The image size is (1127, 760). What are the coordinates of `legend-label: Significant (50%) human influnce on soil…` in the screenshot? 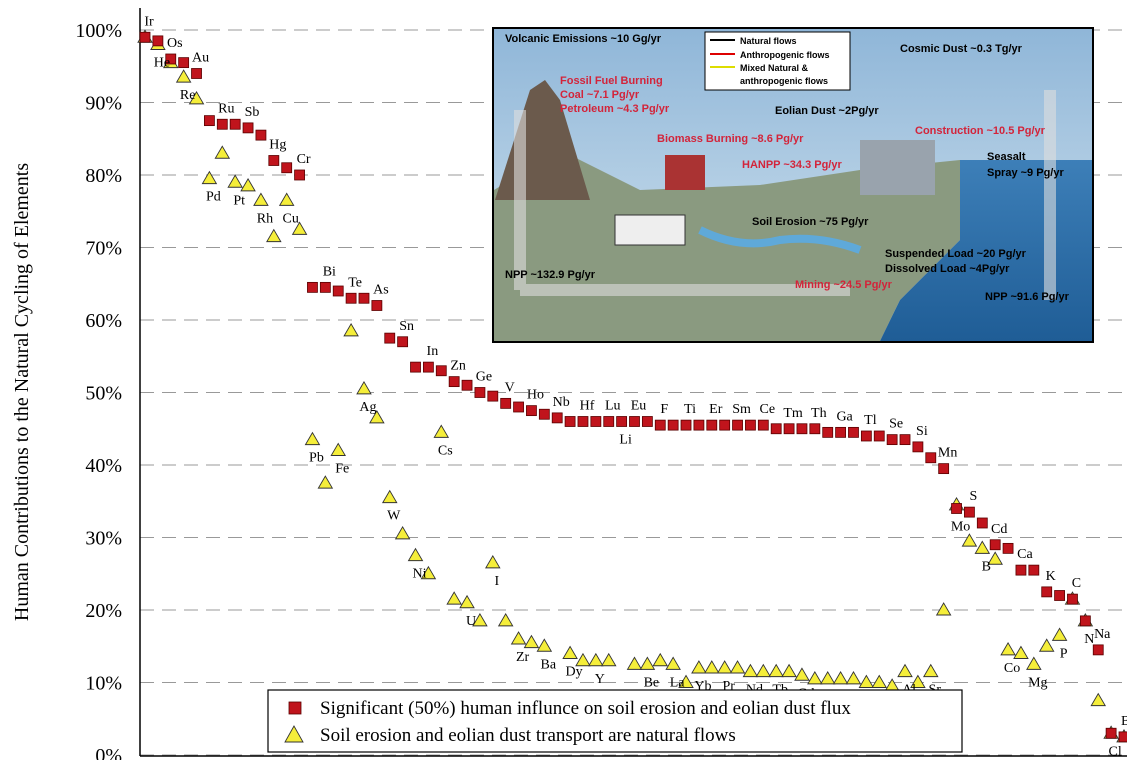 It's located at (585, 708).